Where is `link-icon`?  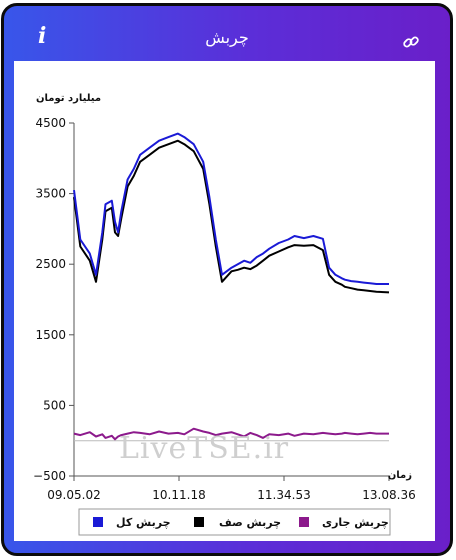 link-icon is located at coordinates (411, 42).